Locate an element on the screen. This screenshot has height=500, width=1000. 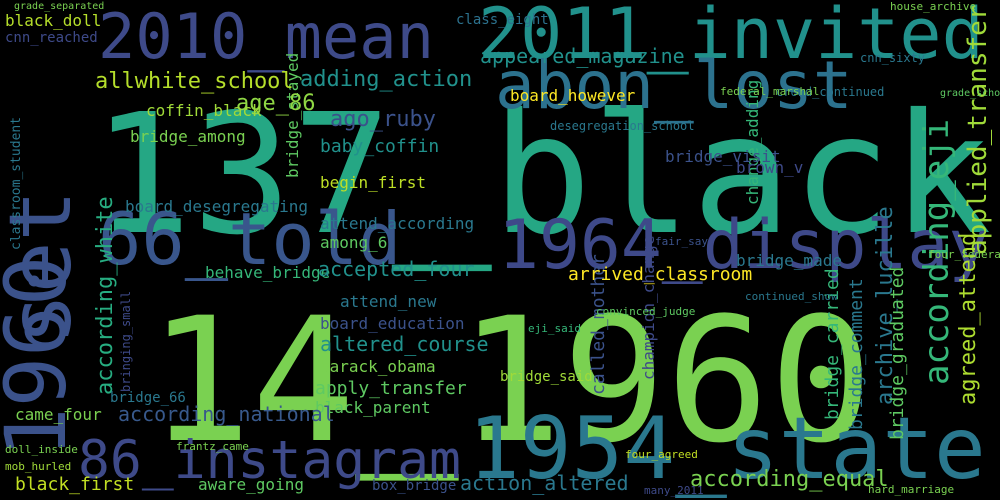
word: grade_school is located at coordinates (970, 93).